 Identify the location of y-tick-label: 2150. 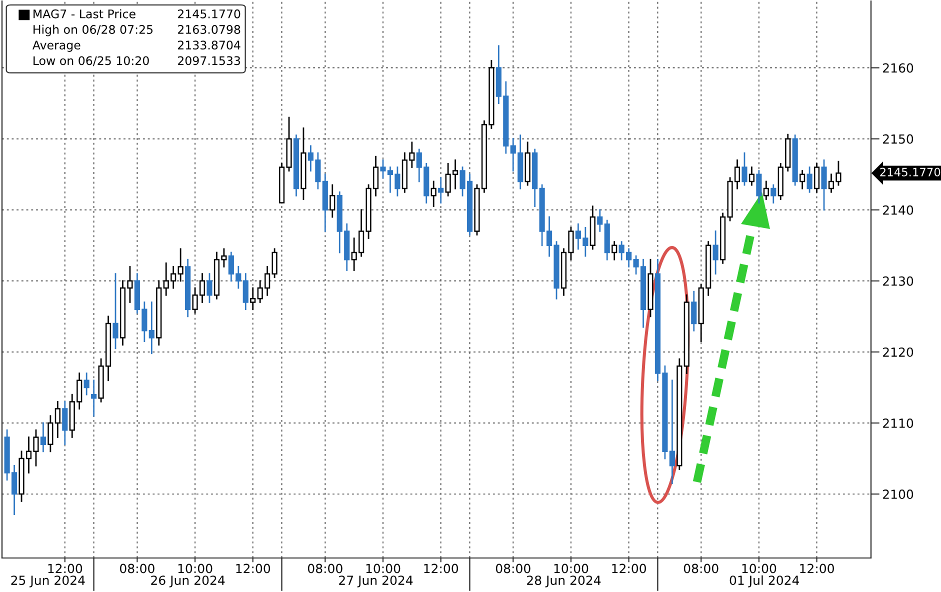
(898, 139).